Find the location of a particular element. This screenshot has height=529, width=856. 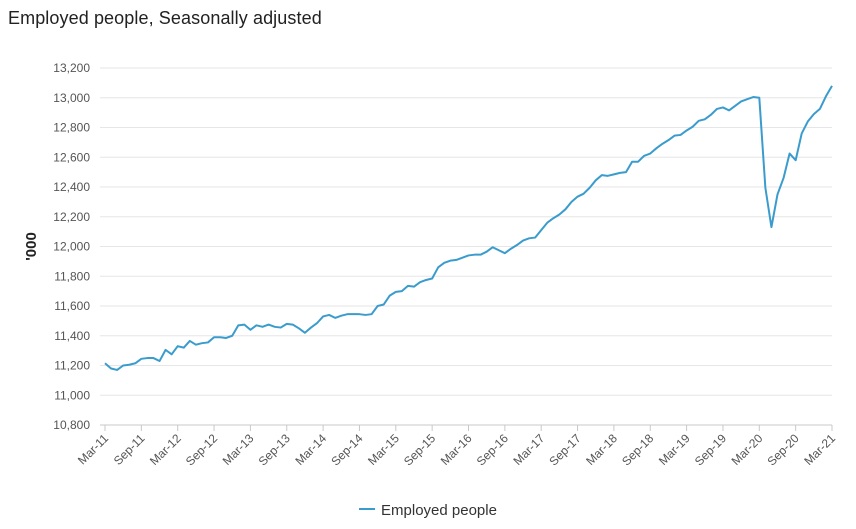

x-tick-label: Sep-13 is located at coordinates (274, 449).